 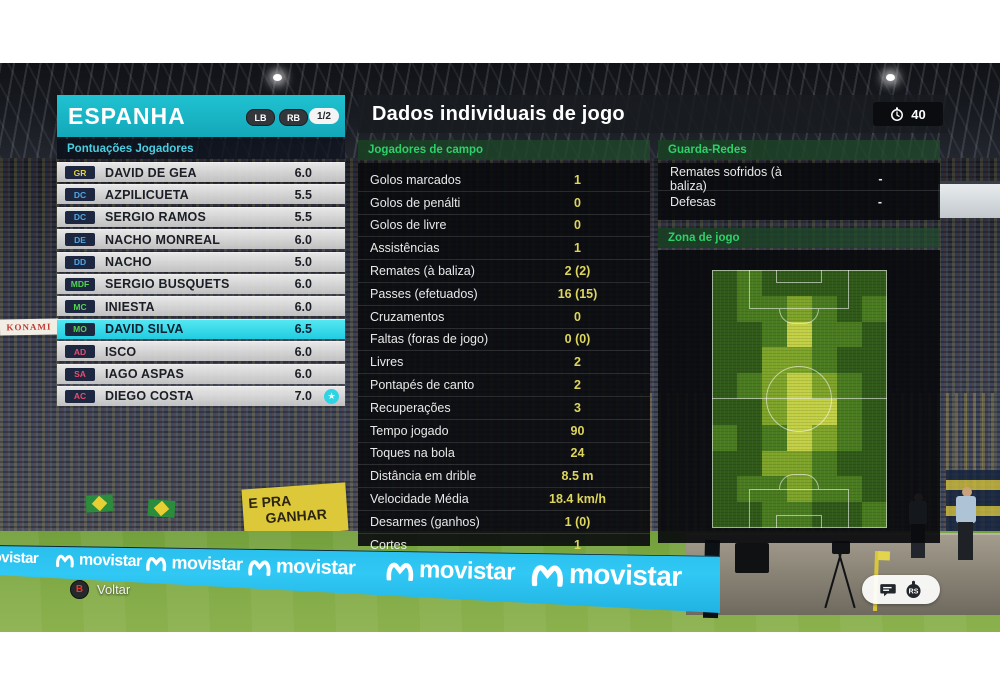 What do you see at coordinates (504, 475) in the screenshot?
I see `stat-row: Distância em drible 8.5 m` at bounding box center [504, 475].